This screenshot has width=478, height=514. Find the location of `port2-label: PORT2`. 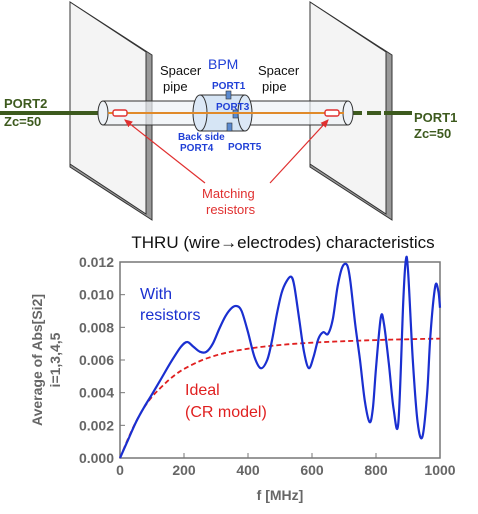

port2-label: PORT2 is located at coordinates (25, 103).